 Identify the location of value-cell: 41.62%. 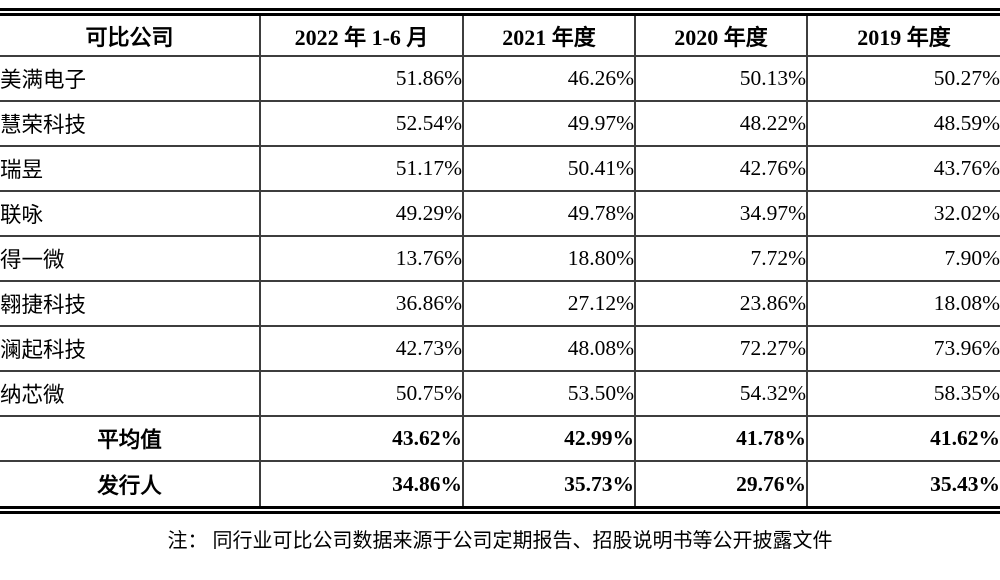
(903, 439).